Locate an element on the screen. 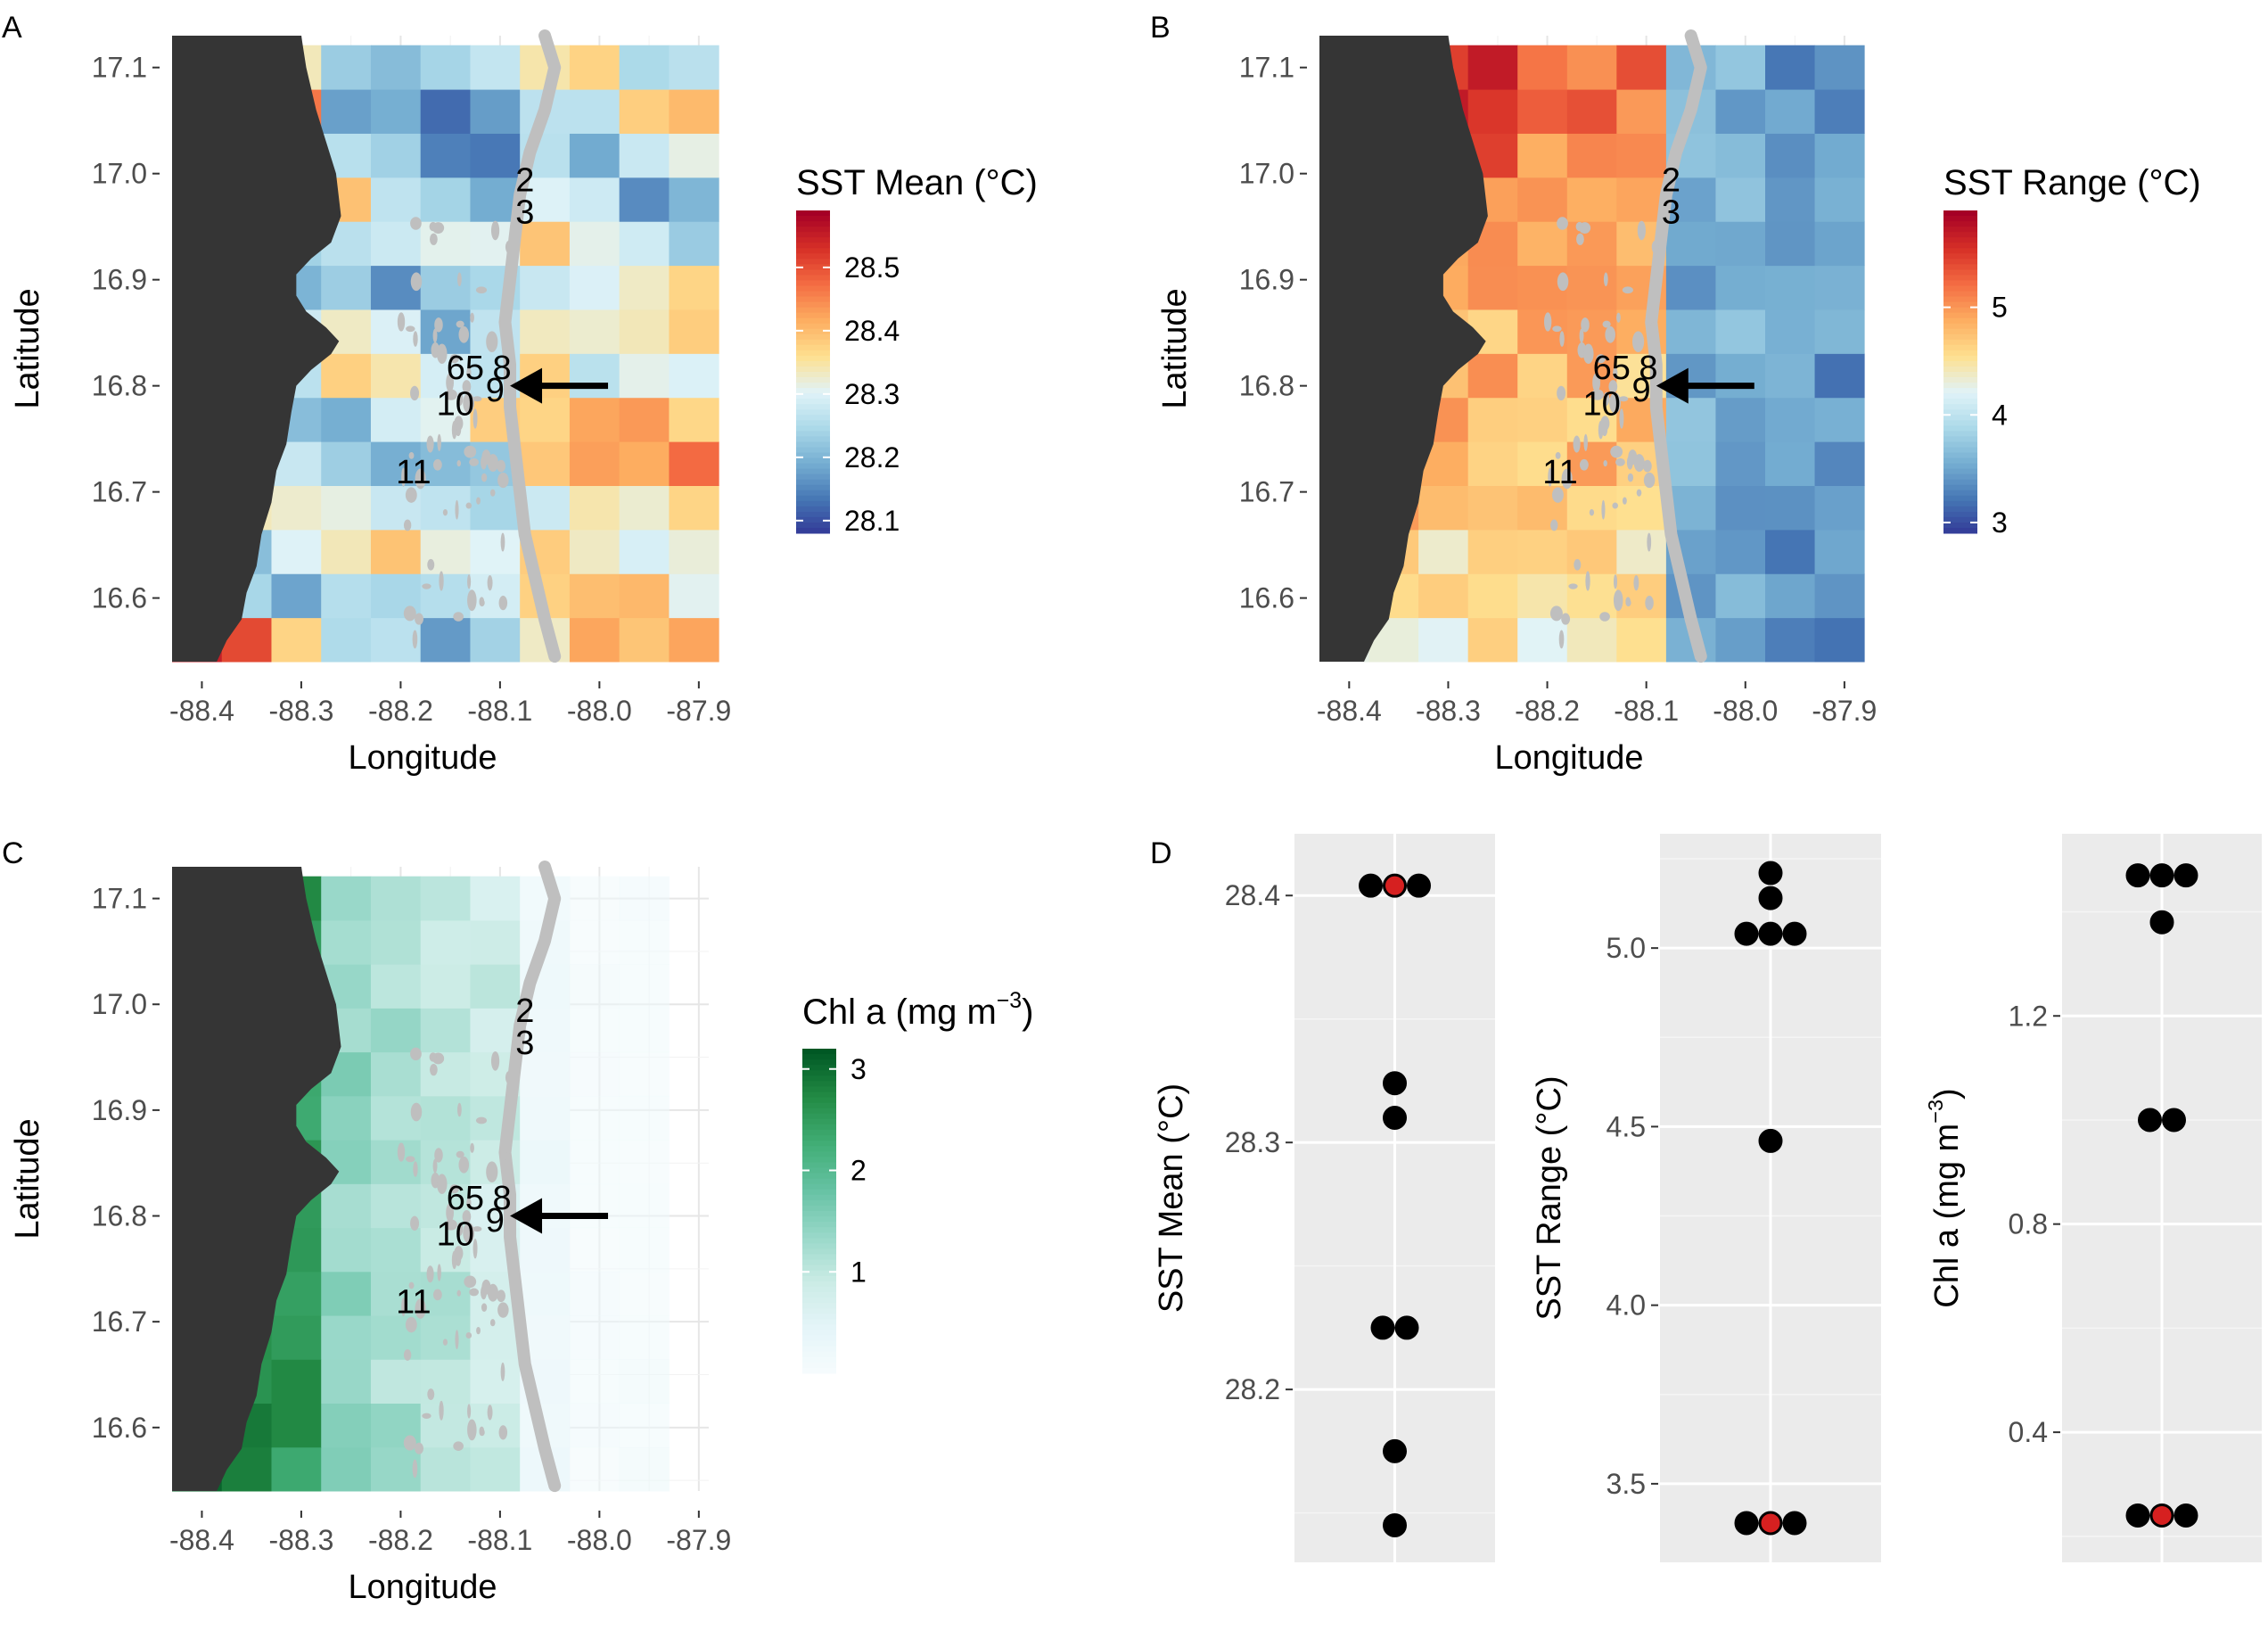 The width and height of the screenshot is (2268, 1631). x-tick-label: -88.4 is located at coordinates (1349, 711).